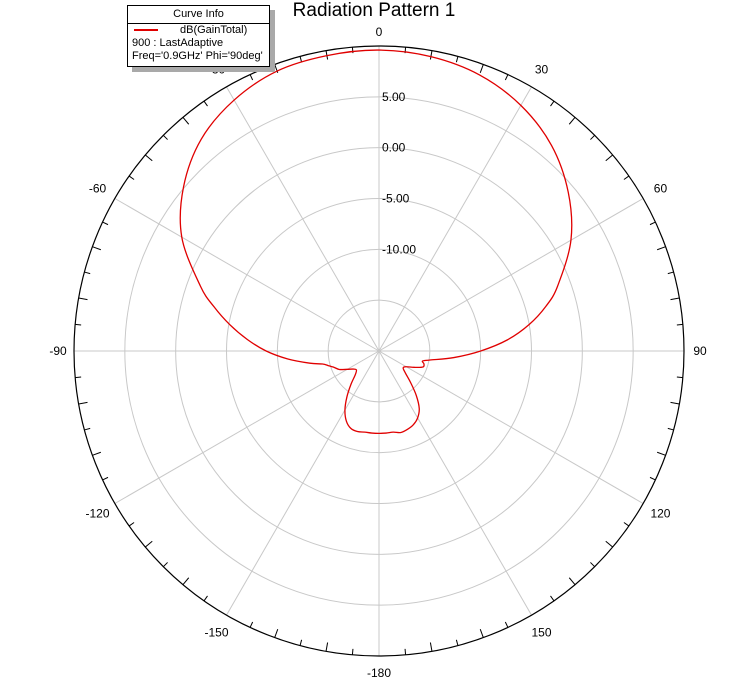 This screenshot has height=680, width=744. Describe the element at coordinates (216, 632) in the screenshot. I see `angle-tick-label: -150` at that location.